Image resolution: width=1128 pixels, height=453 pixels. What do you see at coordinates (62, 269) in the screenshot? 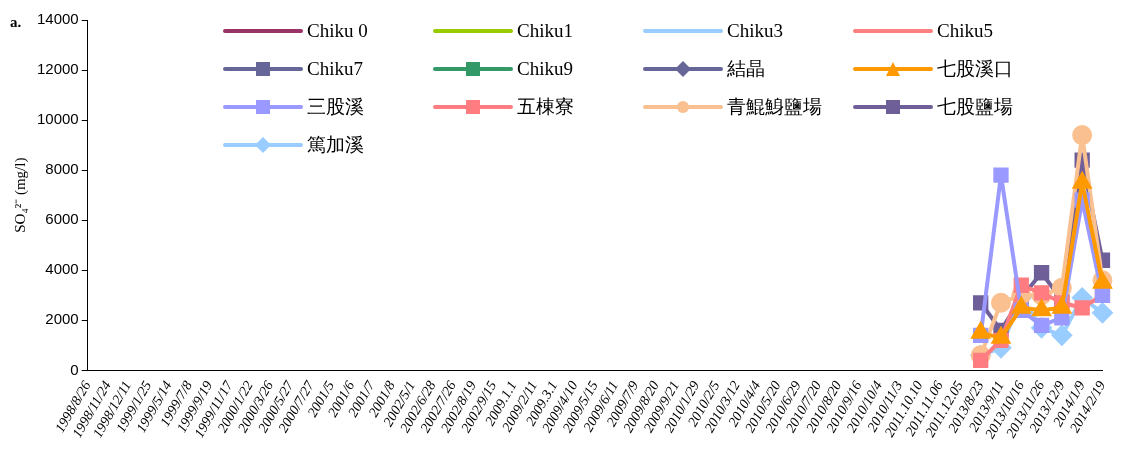
I see `y-tick-label: 4000` at bounding box center [62, 269].